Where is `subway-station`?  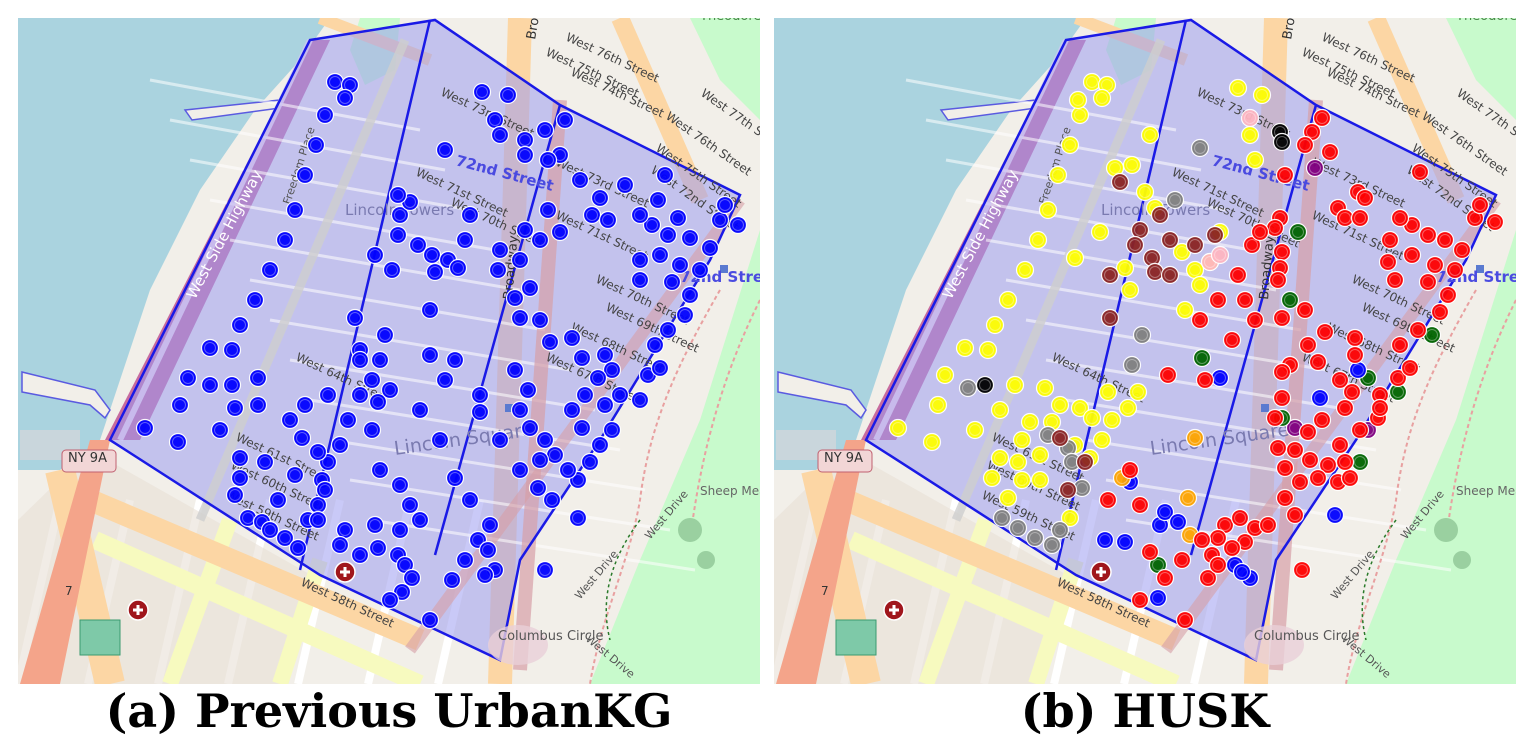
subway-station is located at coordinates (509, 408).